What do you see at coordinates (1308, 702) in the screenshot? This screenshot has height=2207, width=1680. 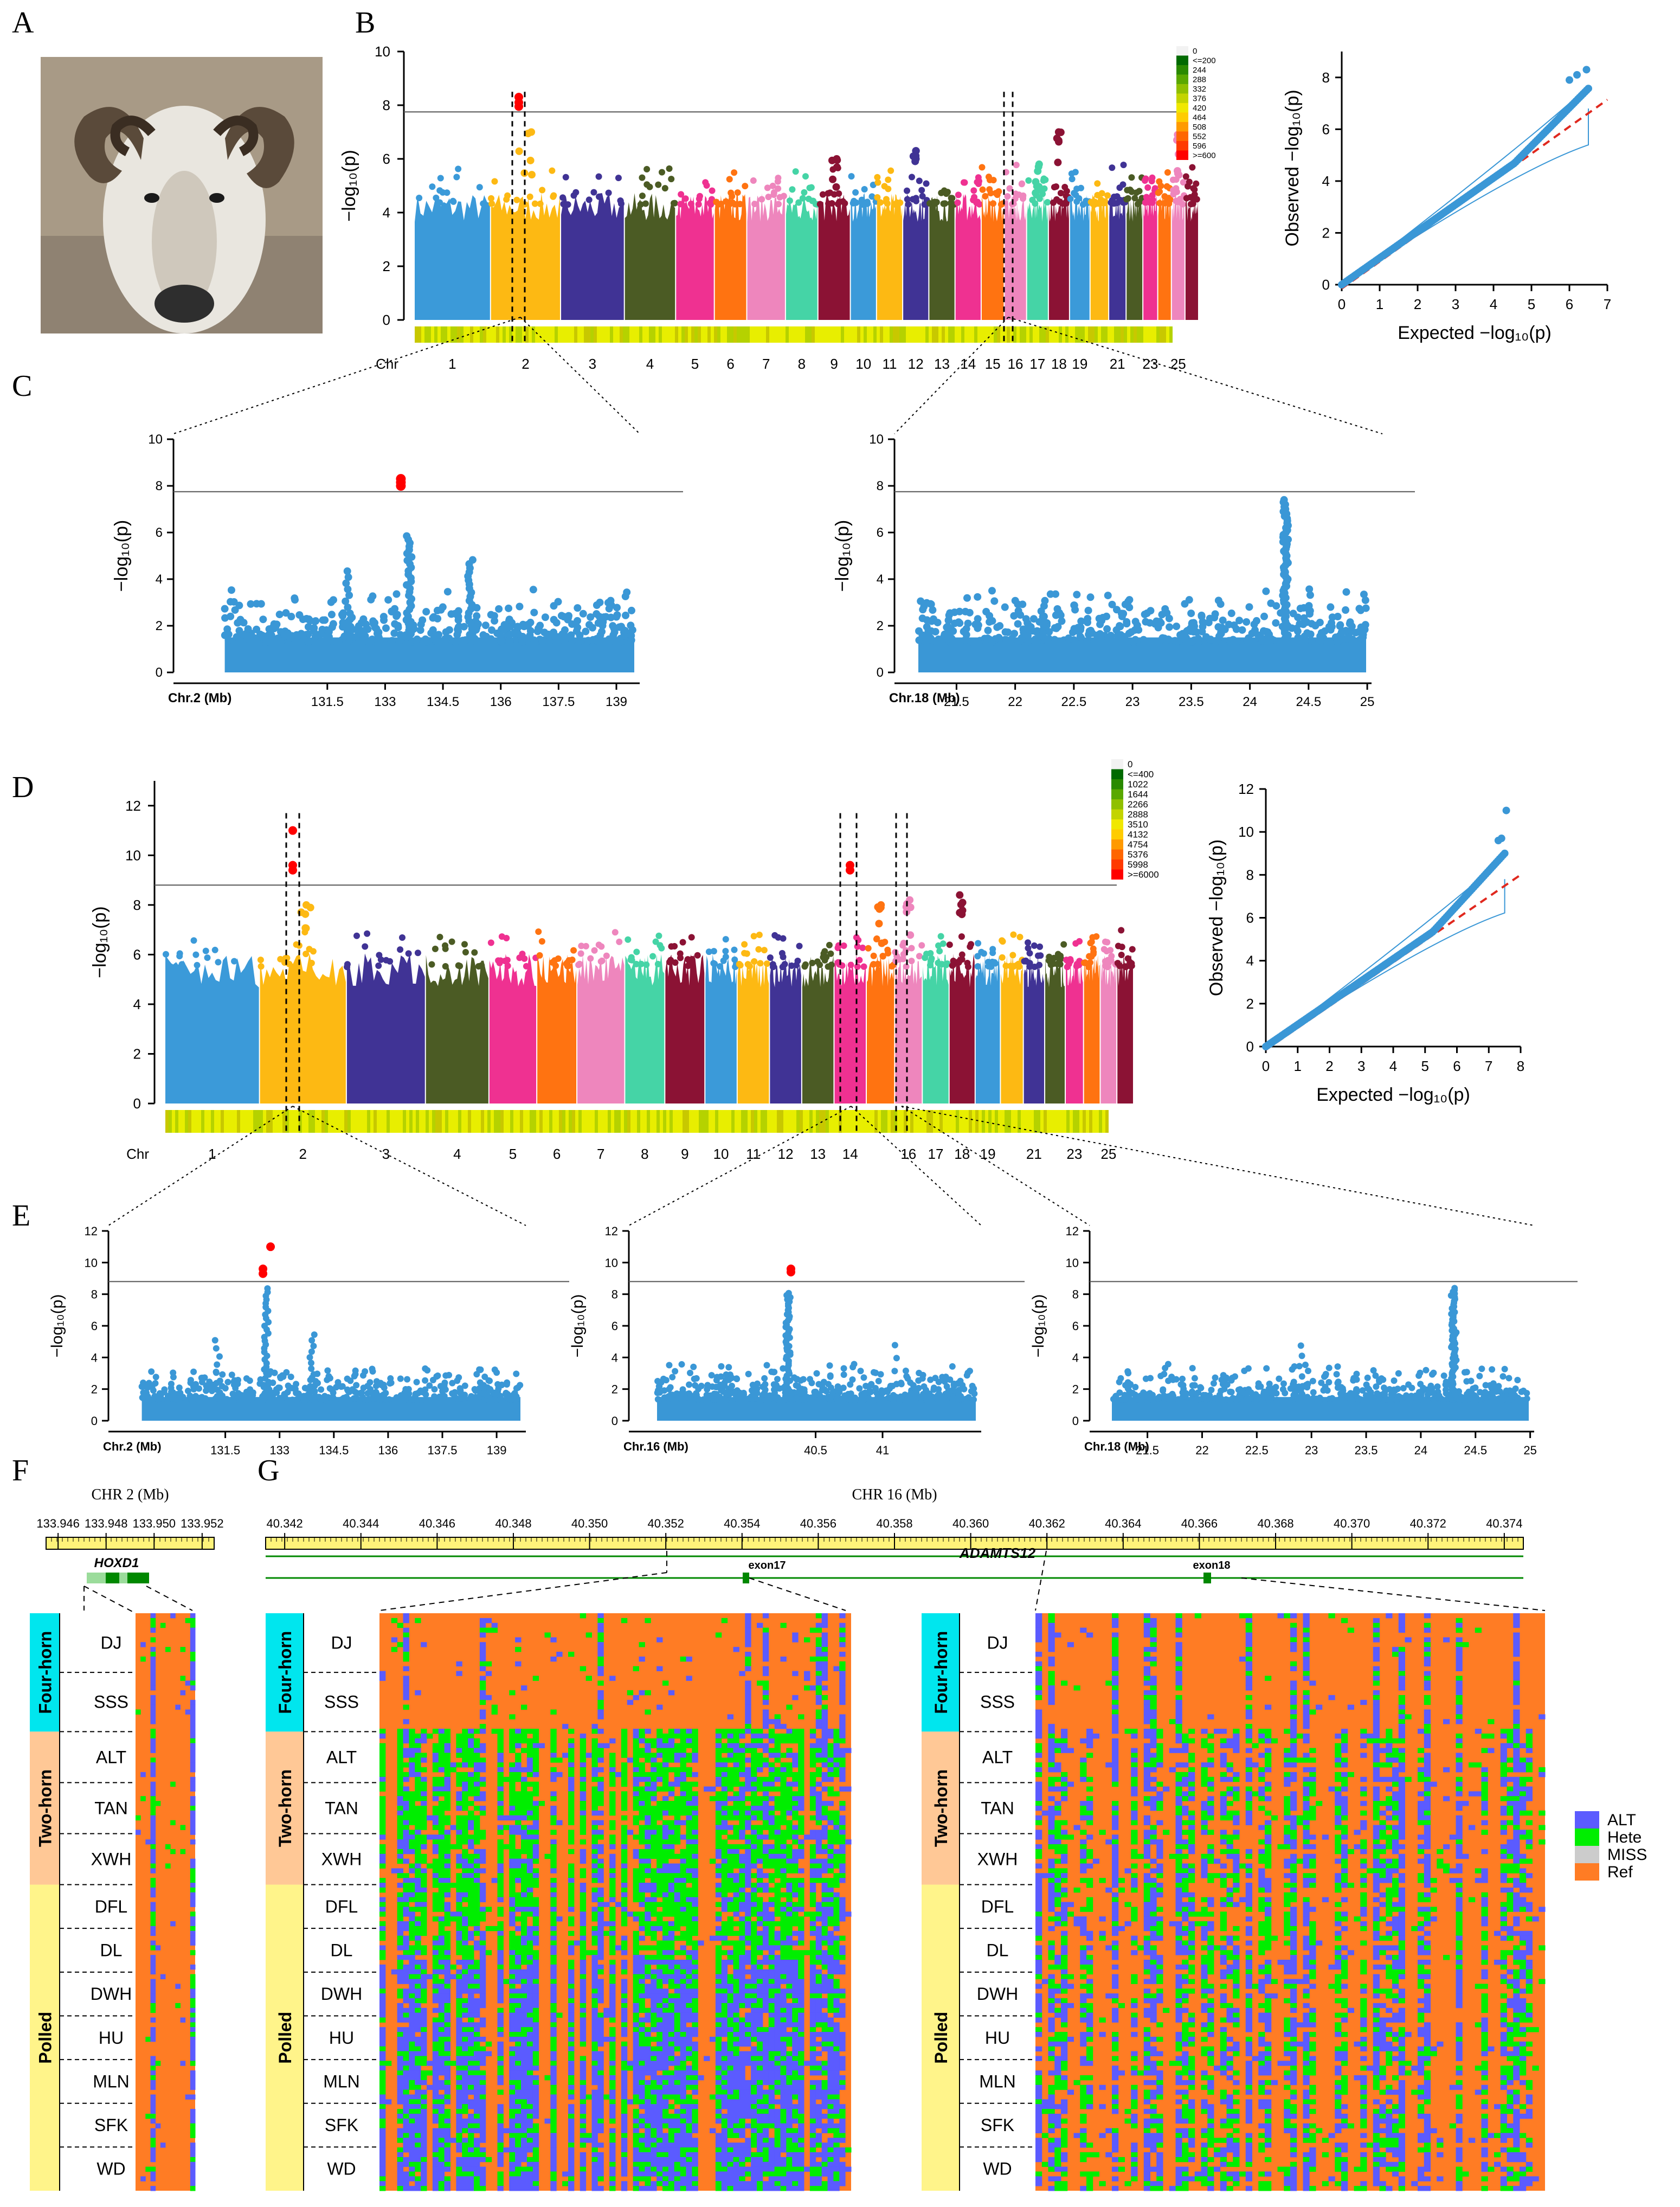 I see `x-tick-label: 24.5` at bounding box center [1308, 702].